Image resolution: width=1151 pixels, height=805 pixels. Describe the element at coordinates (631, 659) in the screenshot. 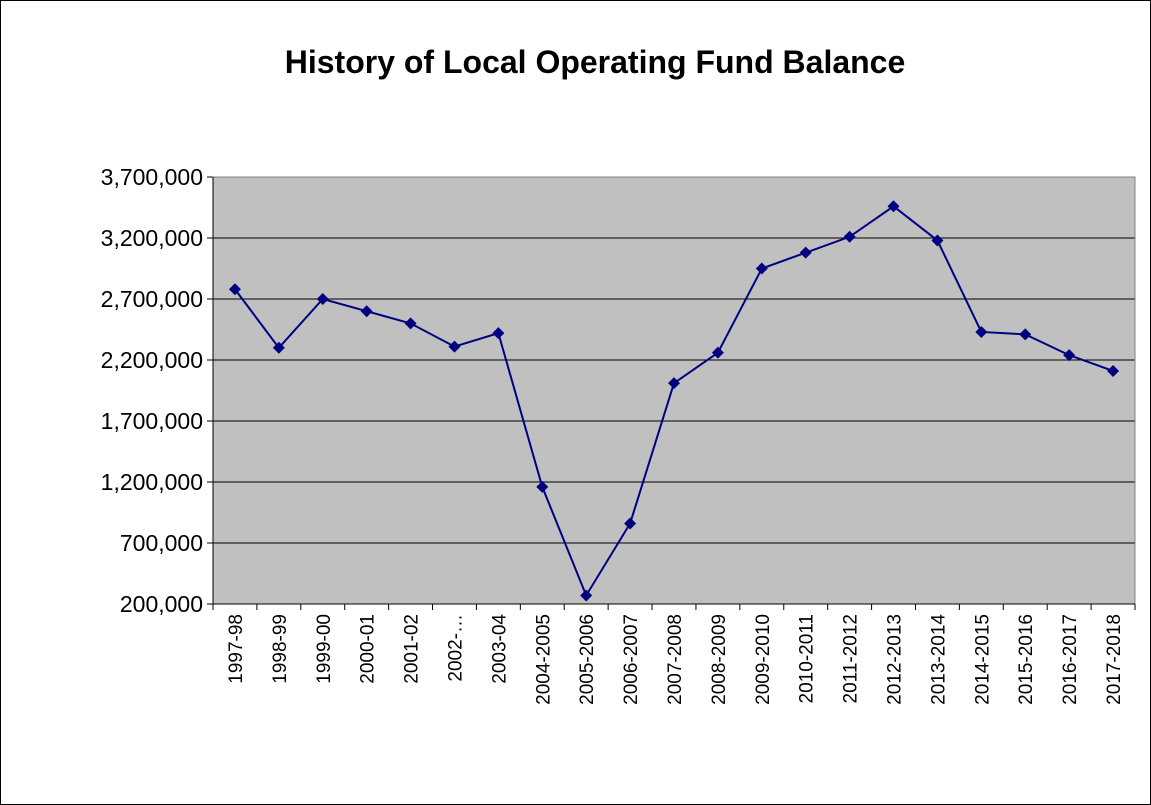

I see `x-tick-label: 2006-2007` at that location.